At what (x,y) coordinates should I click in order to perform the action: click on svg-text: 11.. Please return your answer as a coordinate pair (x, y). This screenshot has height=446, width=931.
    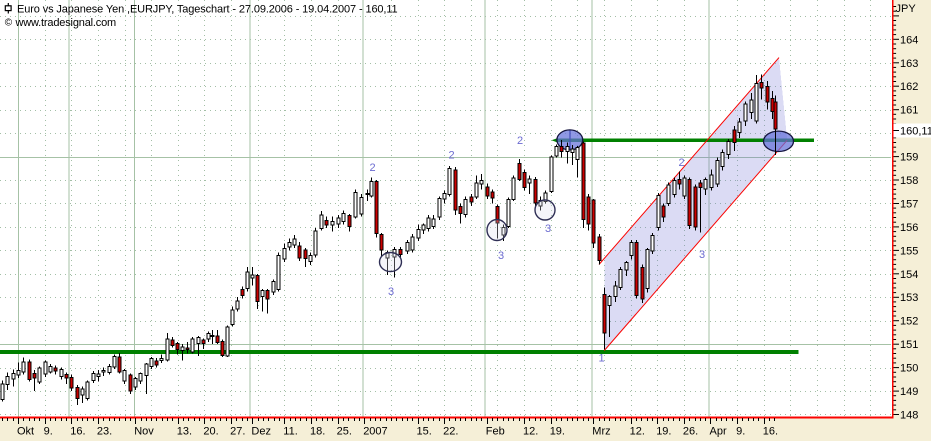
    Looking at the image, I should click on (290, 432).